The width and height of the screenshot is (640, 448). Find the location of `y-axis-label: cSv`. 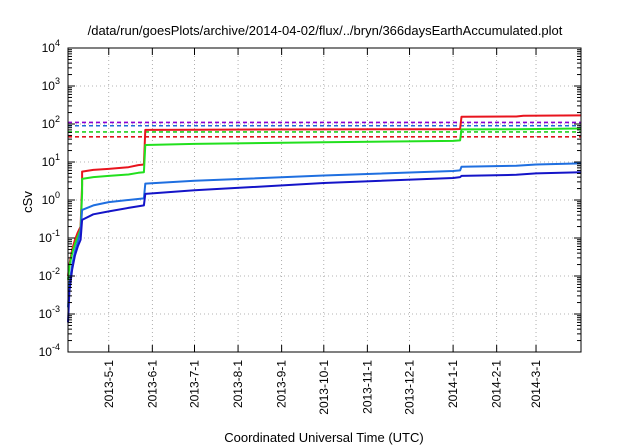

y-axis-label: cSv is located at coordinates (27, 202).